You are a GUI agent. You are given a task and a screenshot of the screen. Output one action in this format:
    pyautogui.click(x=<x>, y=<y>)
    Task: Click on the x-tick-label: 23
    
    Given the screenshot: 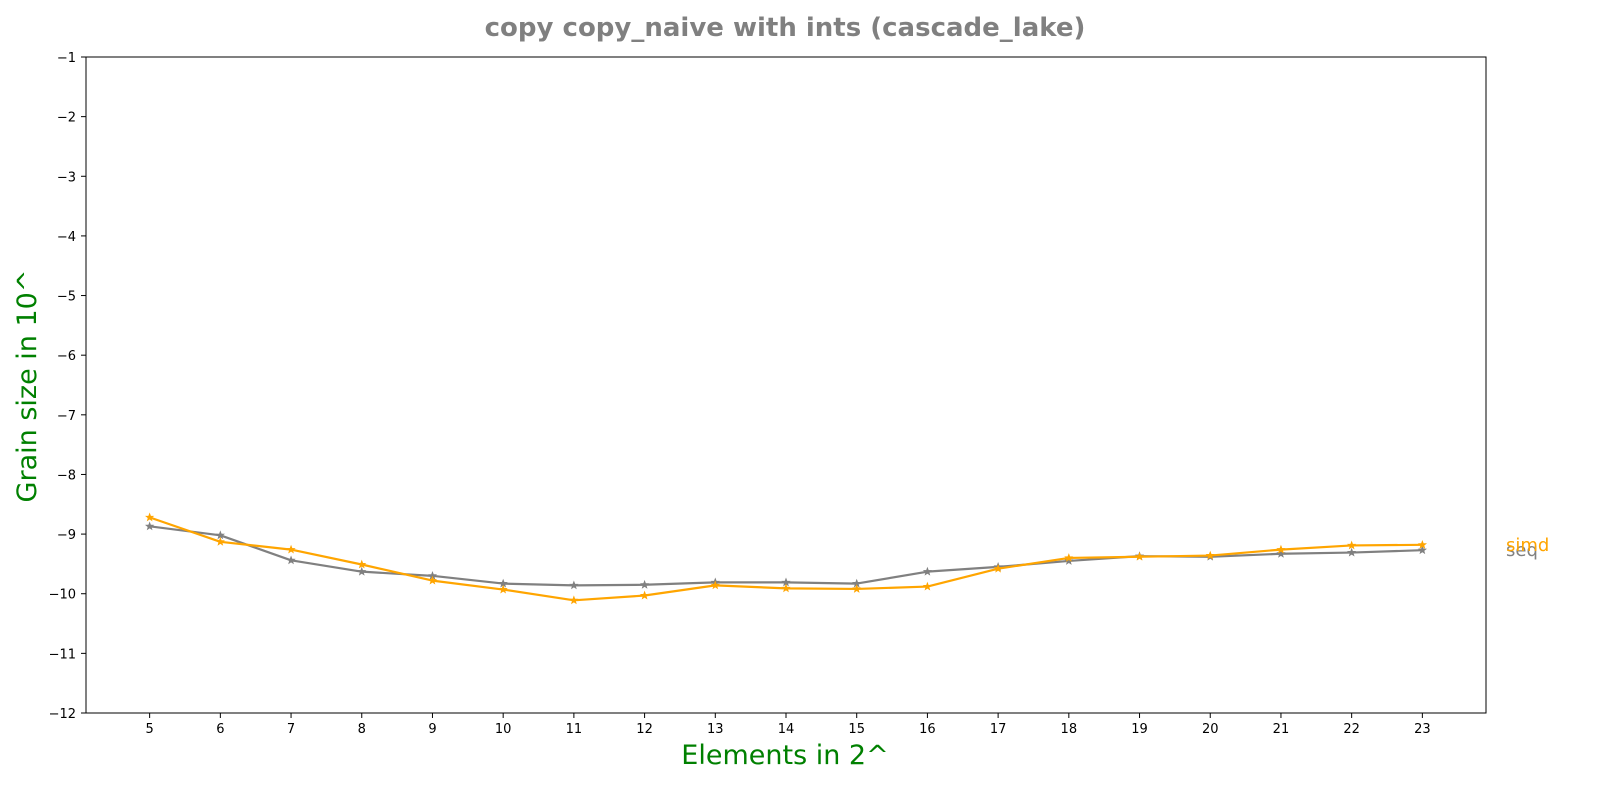 What is the action you would take?
    pyautogui.click(x=1422, y=729)
    